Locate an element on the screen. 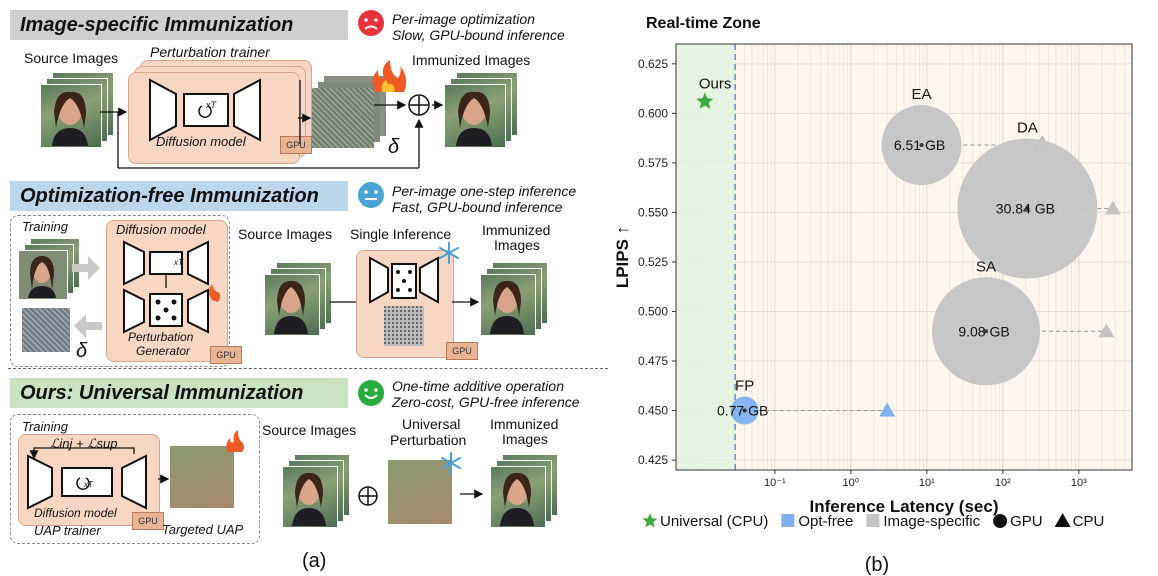  chart-title: Real-time Zone is located at coordinates (703, 23).